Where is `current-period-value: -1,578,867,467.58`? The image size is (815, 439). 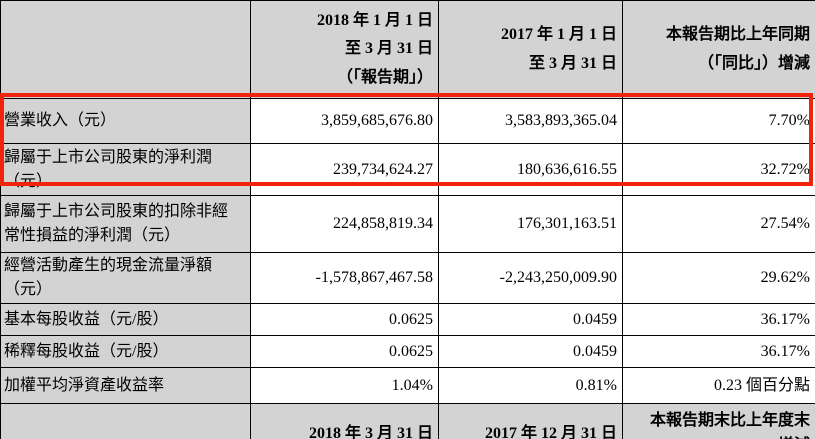 current-period-value: -1,578,867,467.58 is located at coordinates (344, 278).